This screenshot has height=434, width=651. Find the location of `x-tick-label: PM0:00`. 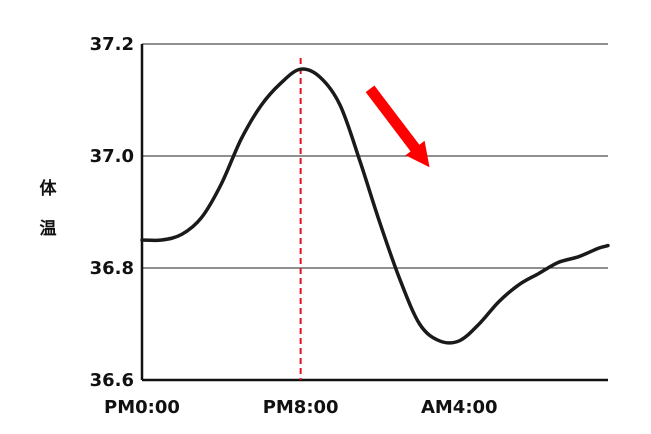

x-tick-label: PM0:00 is located at coordinates (142, 407).